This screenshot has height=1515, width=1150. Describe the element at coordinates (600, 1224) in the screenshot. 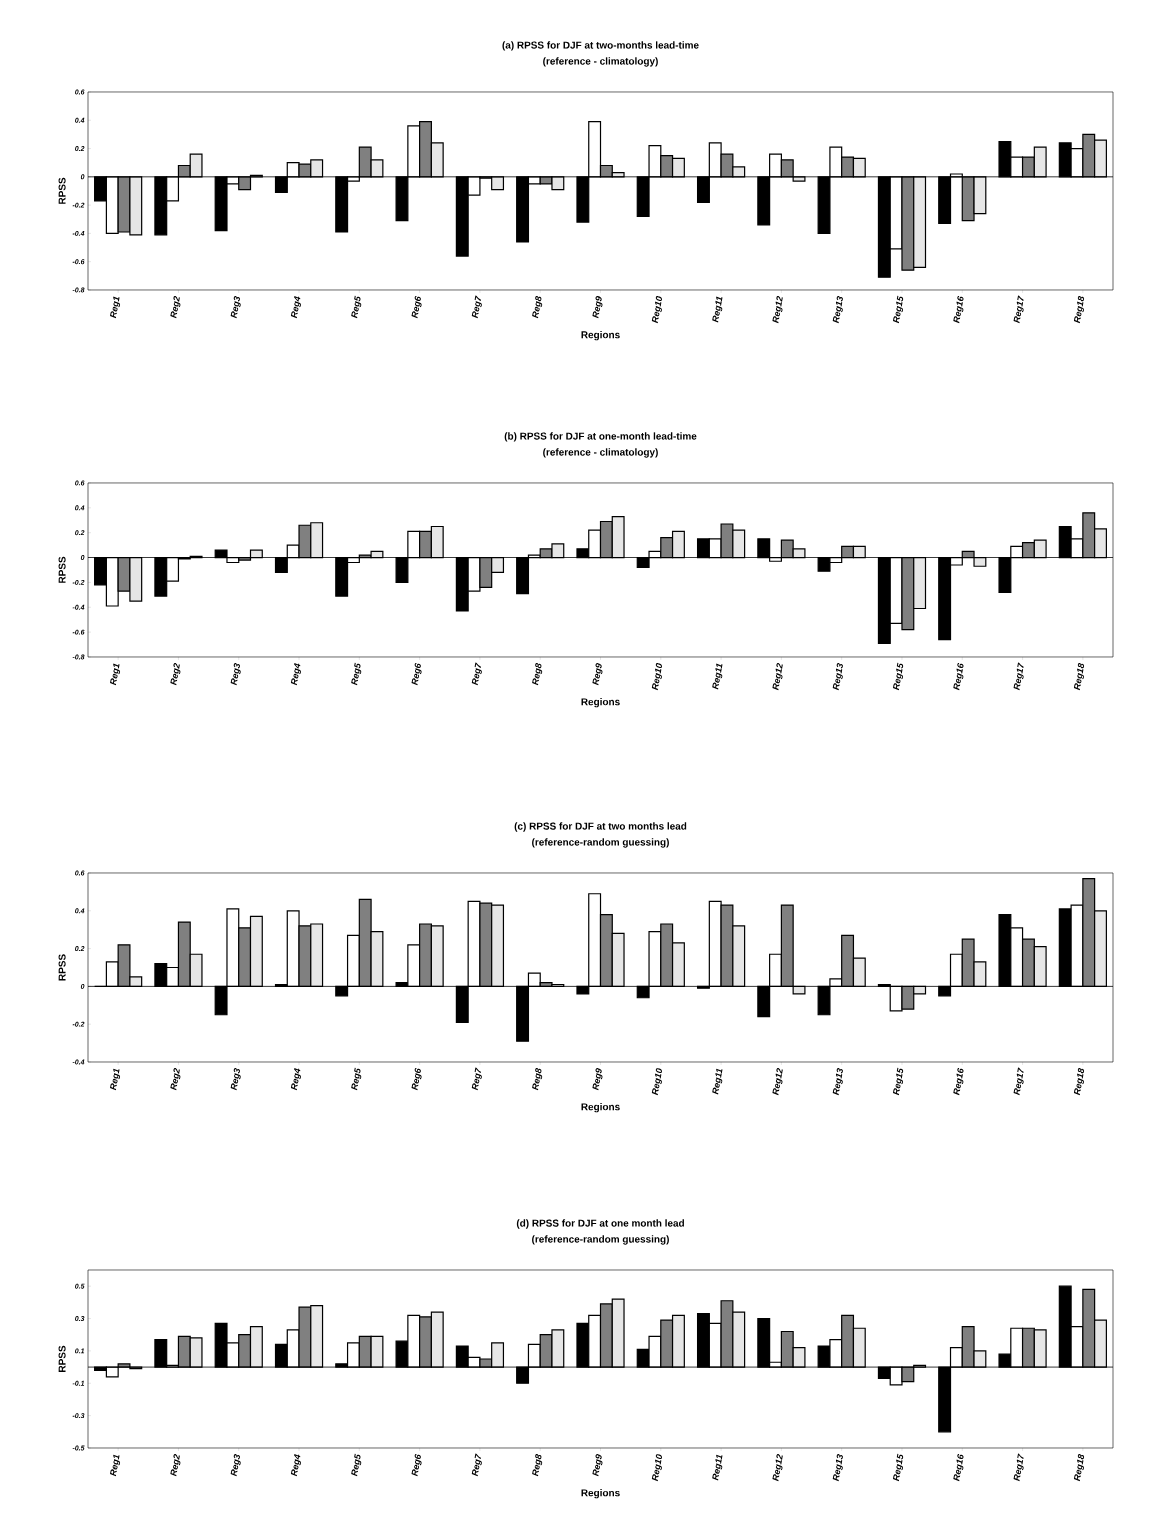

I see `chart-title: (d) RPSS for DJF at one month lead` at that location.